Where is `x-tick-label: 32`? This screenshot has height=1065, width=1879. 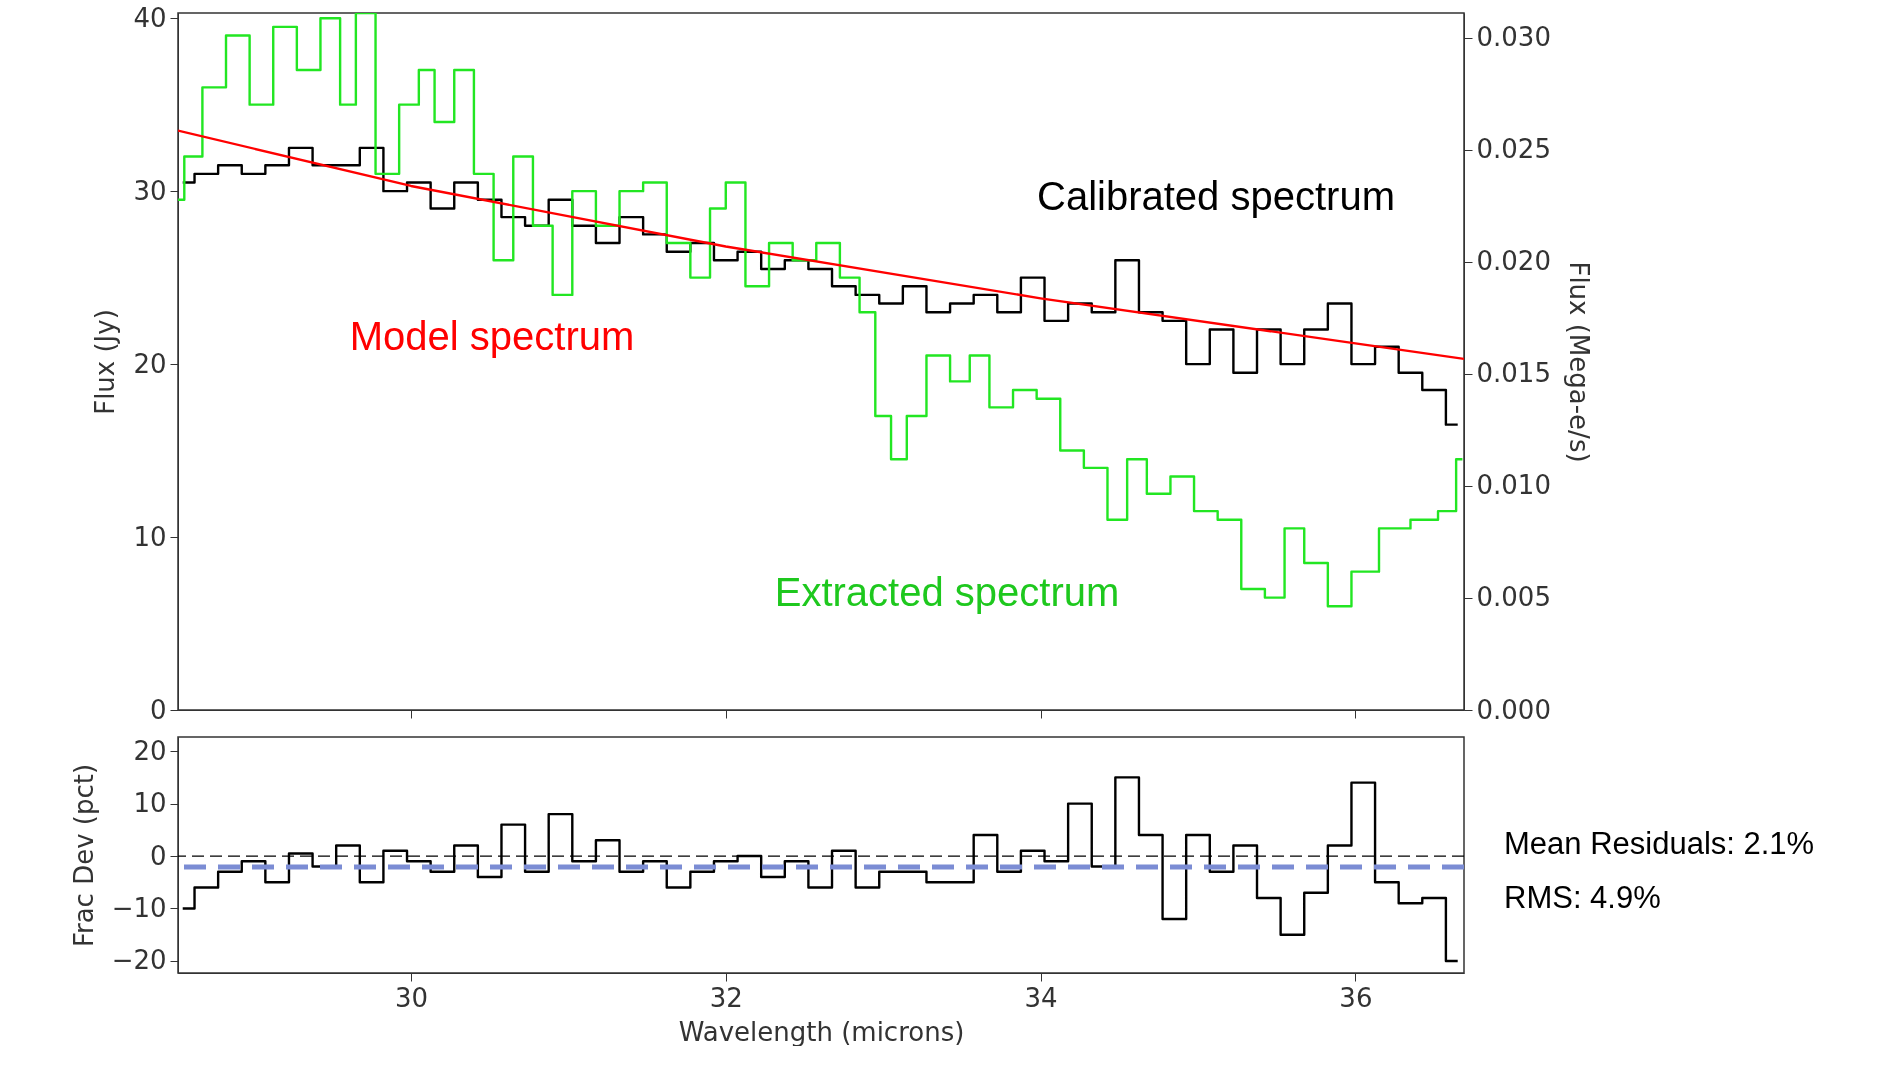 x-tick-label: 32 is located at coordinates (726, 997).